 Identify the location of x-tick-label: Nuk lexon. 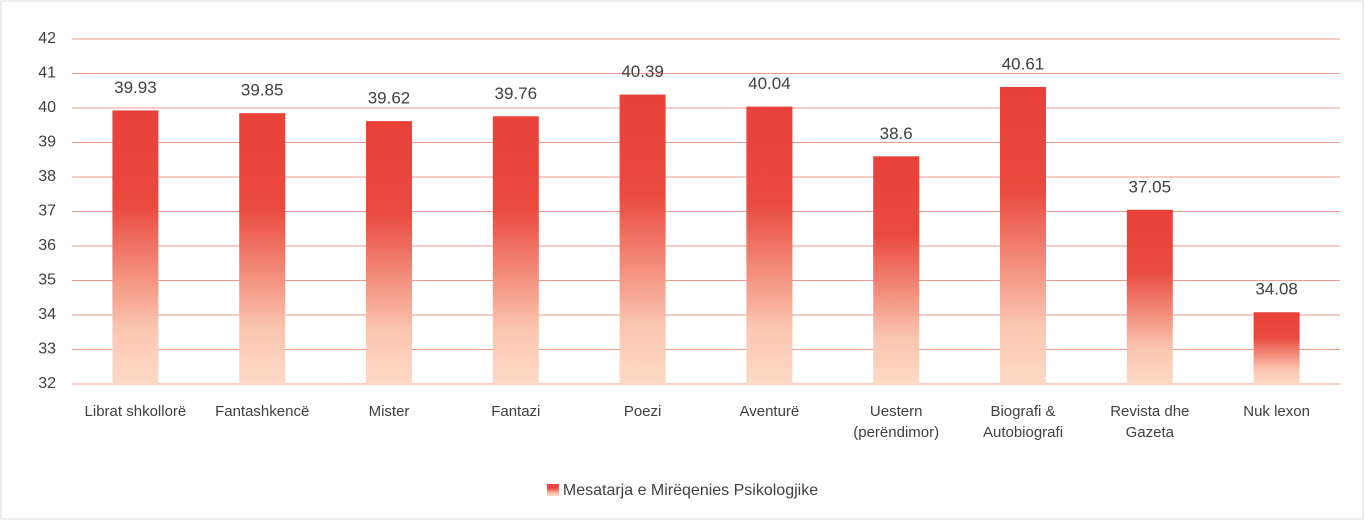
(1276, 411).